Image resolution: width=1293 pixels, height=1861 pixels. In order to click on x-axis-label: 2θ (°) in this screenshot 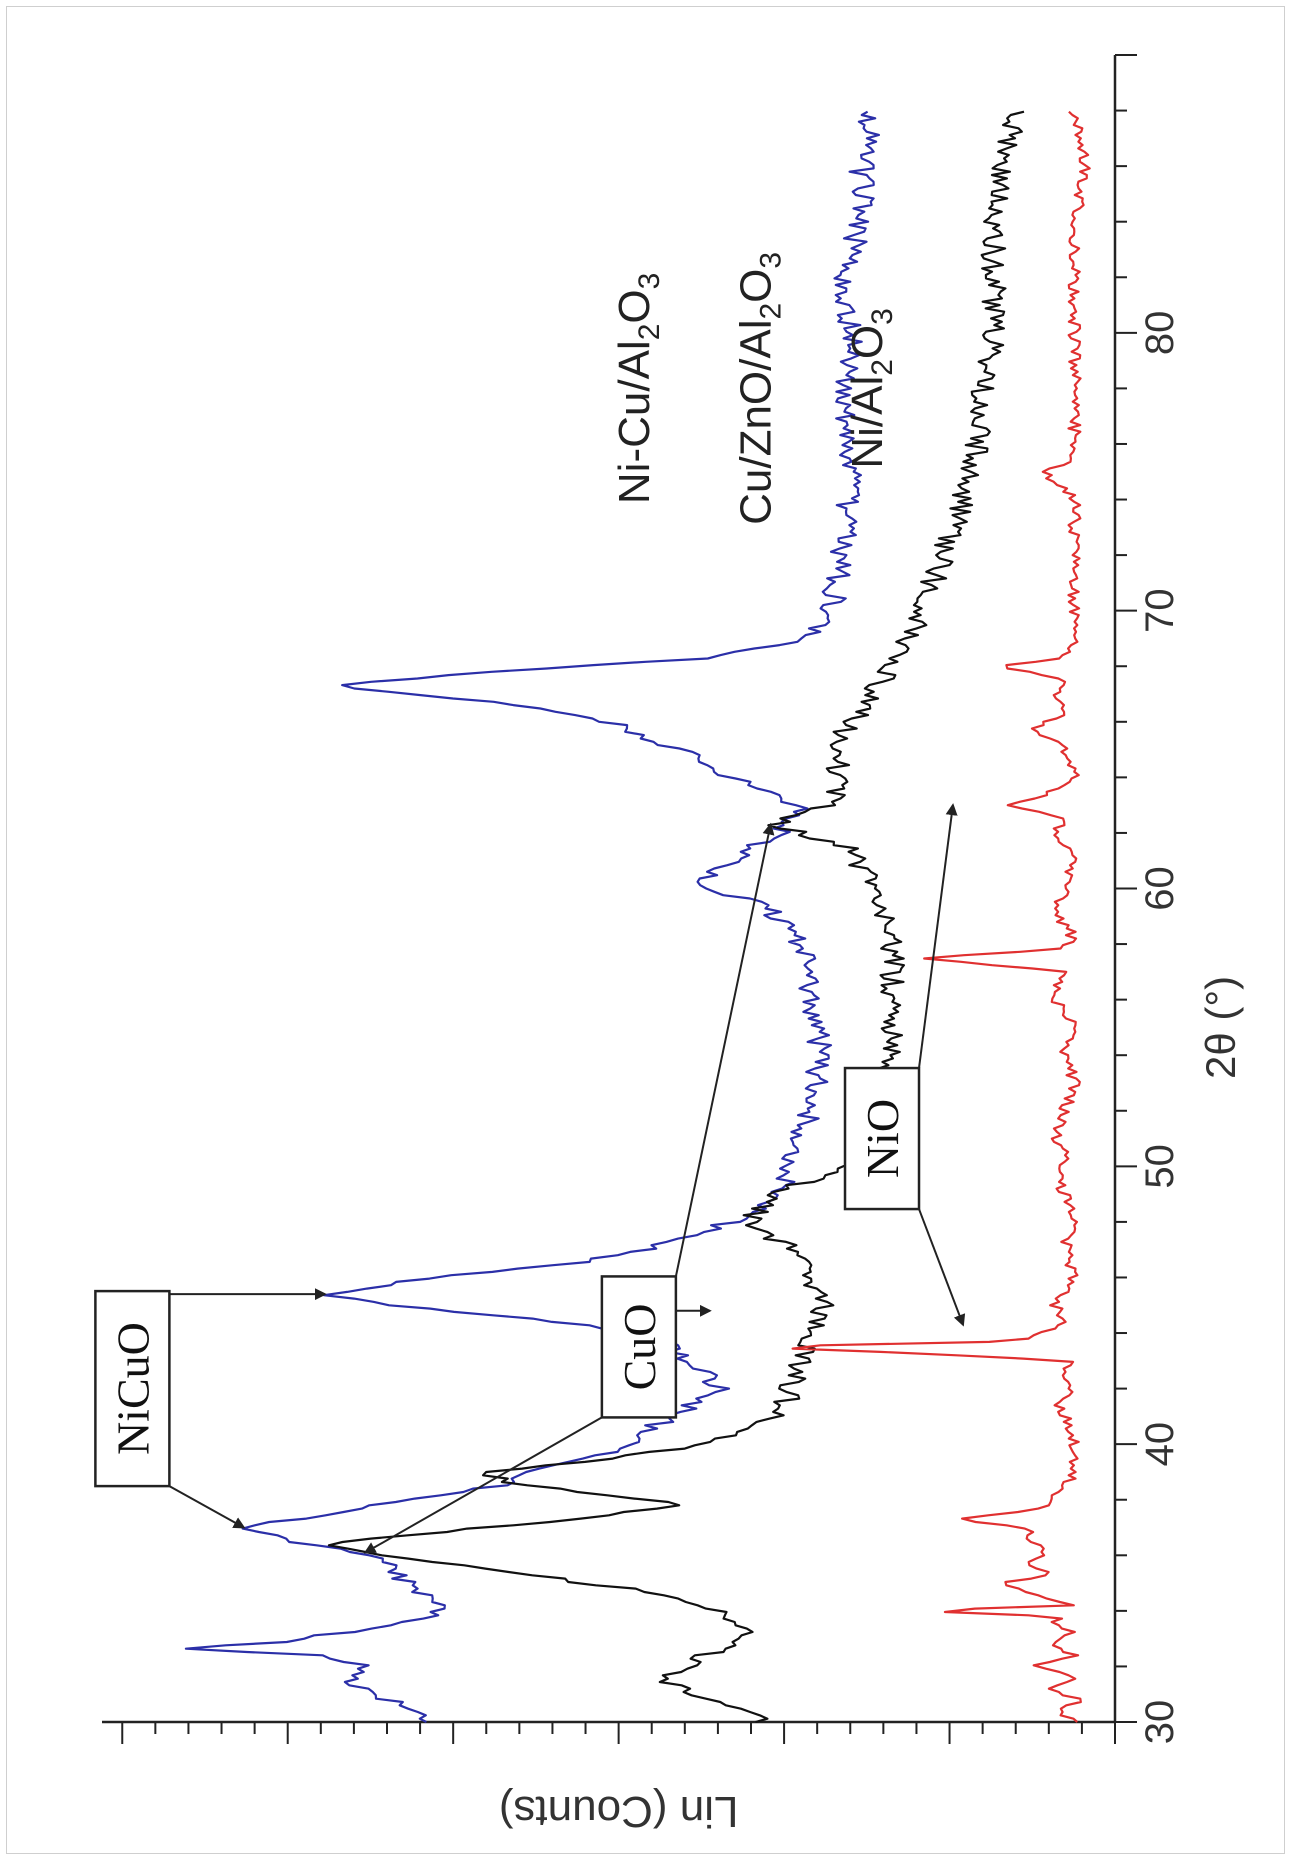, I will do `click(1220, 1027)`.